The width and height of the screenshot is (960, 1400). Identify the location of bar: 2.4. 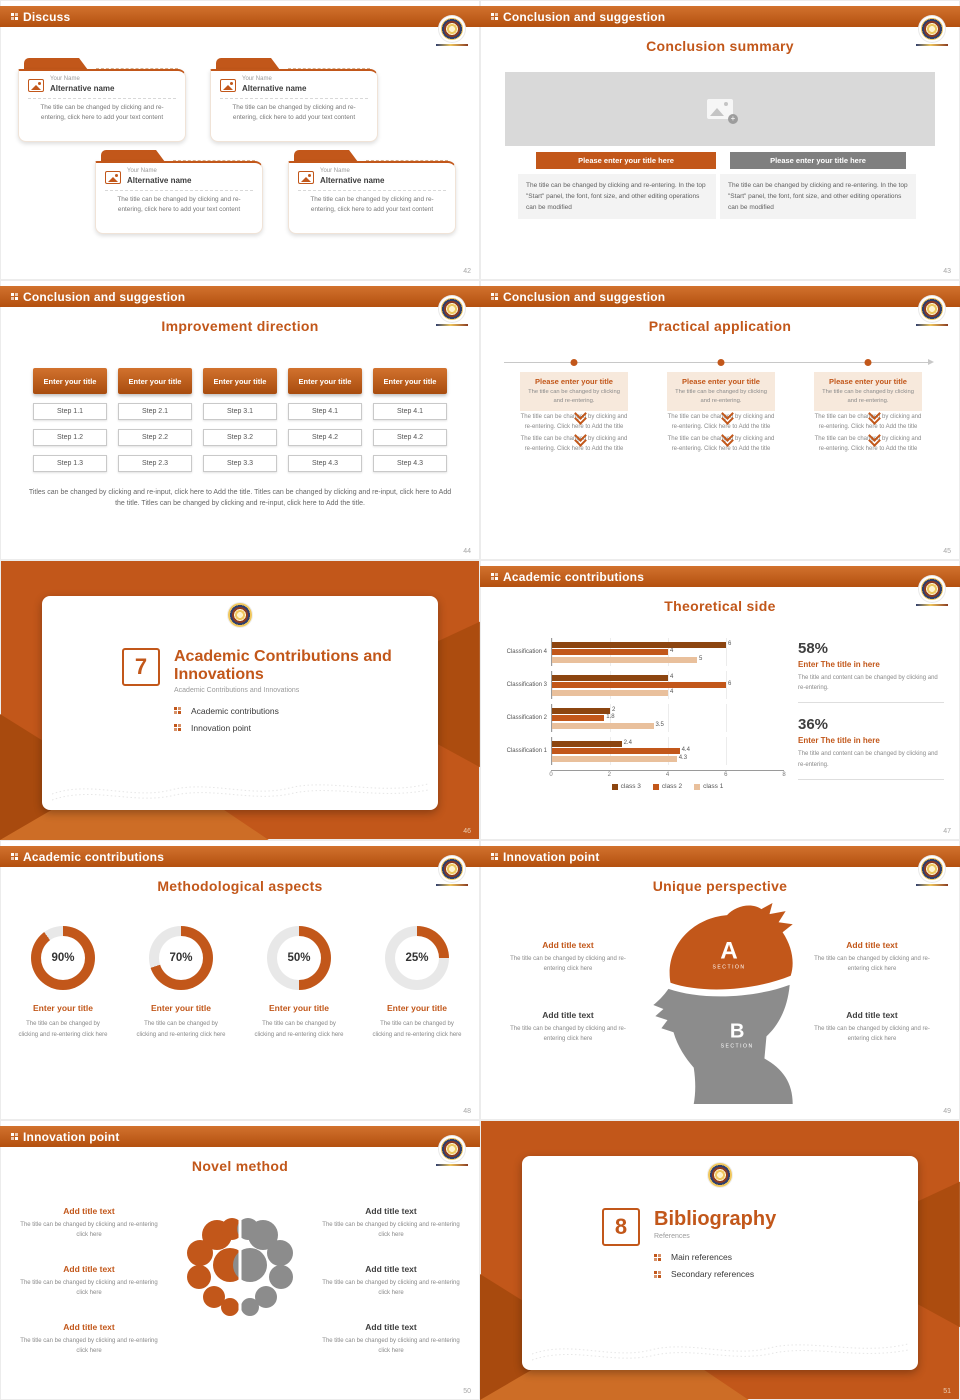
(592, 743).